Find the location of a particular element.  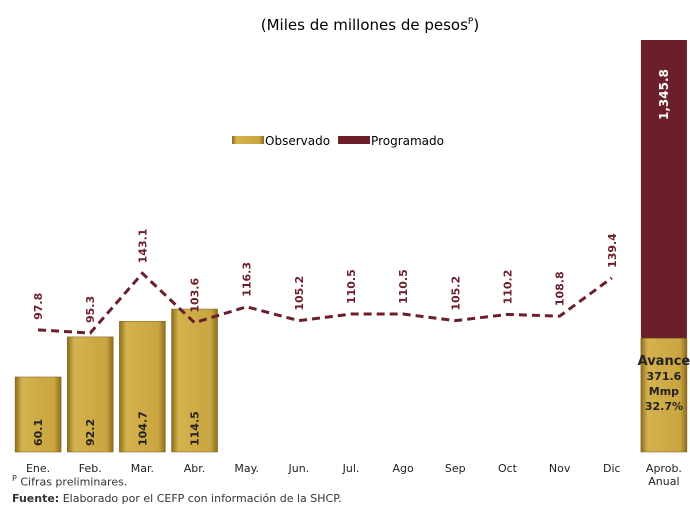

line-label: 139.4 is located at coordinates (612, 250).